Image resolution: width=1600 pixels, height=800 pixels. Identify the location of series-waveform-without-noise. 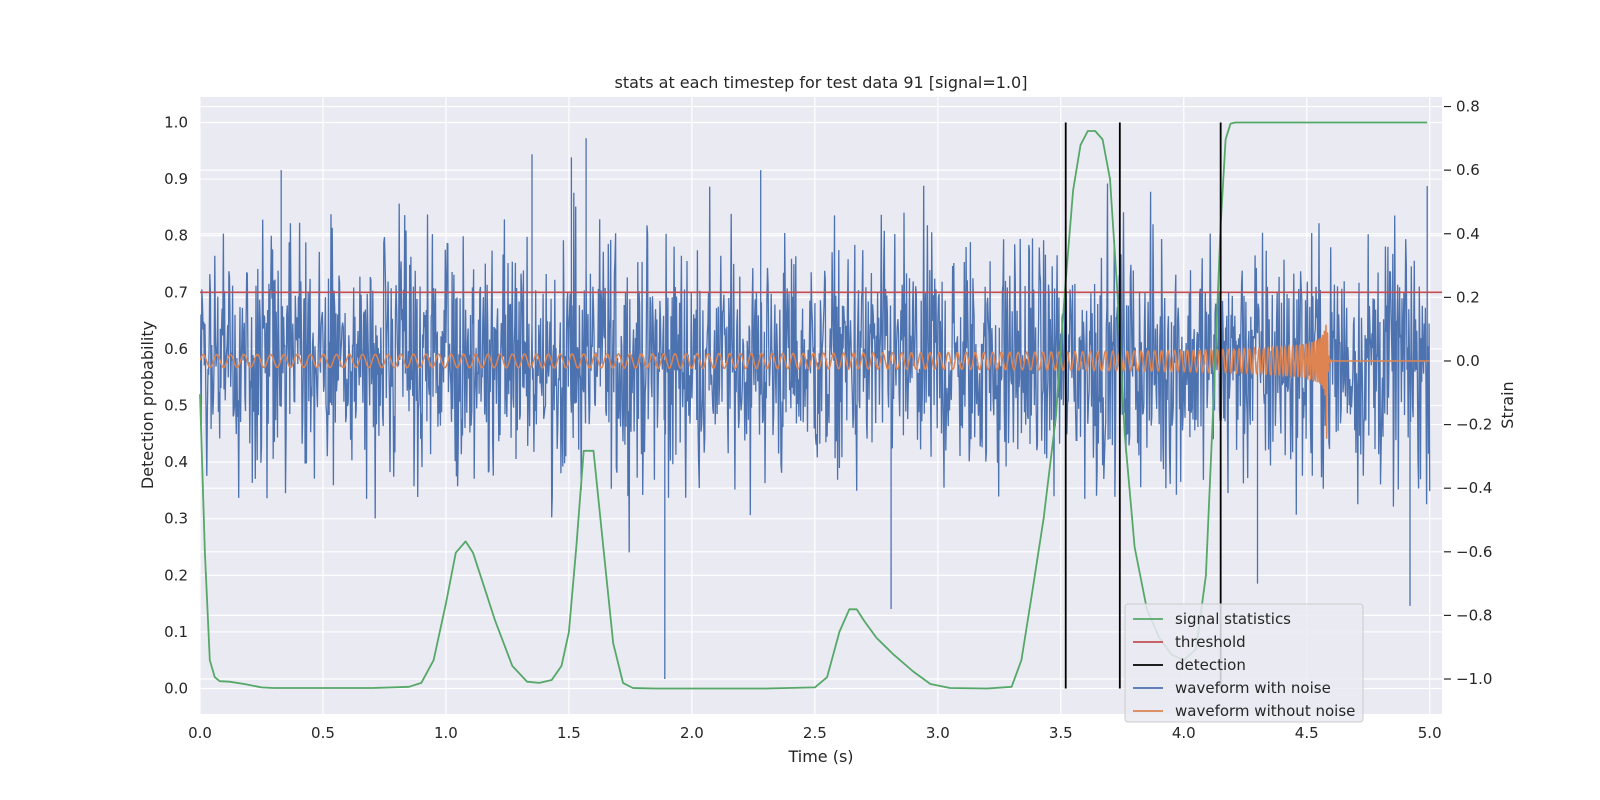
(815, 381).